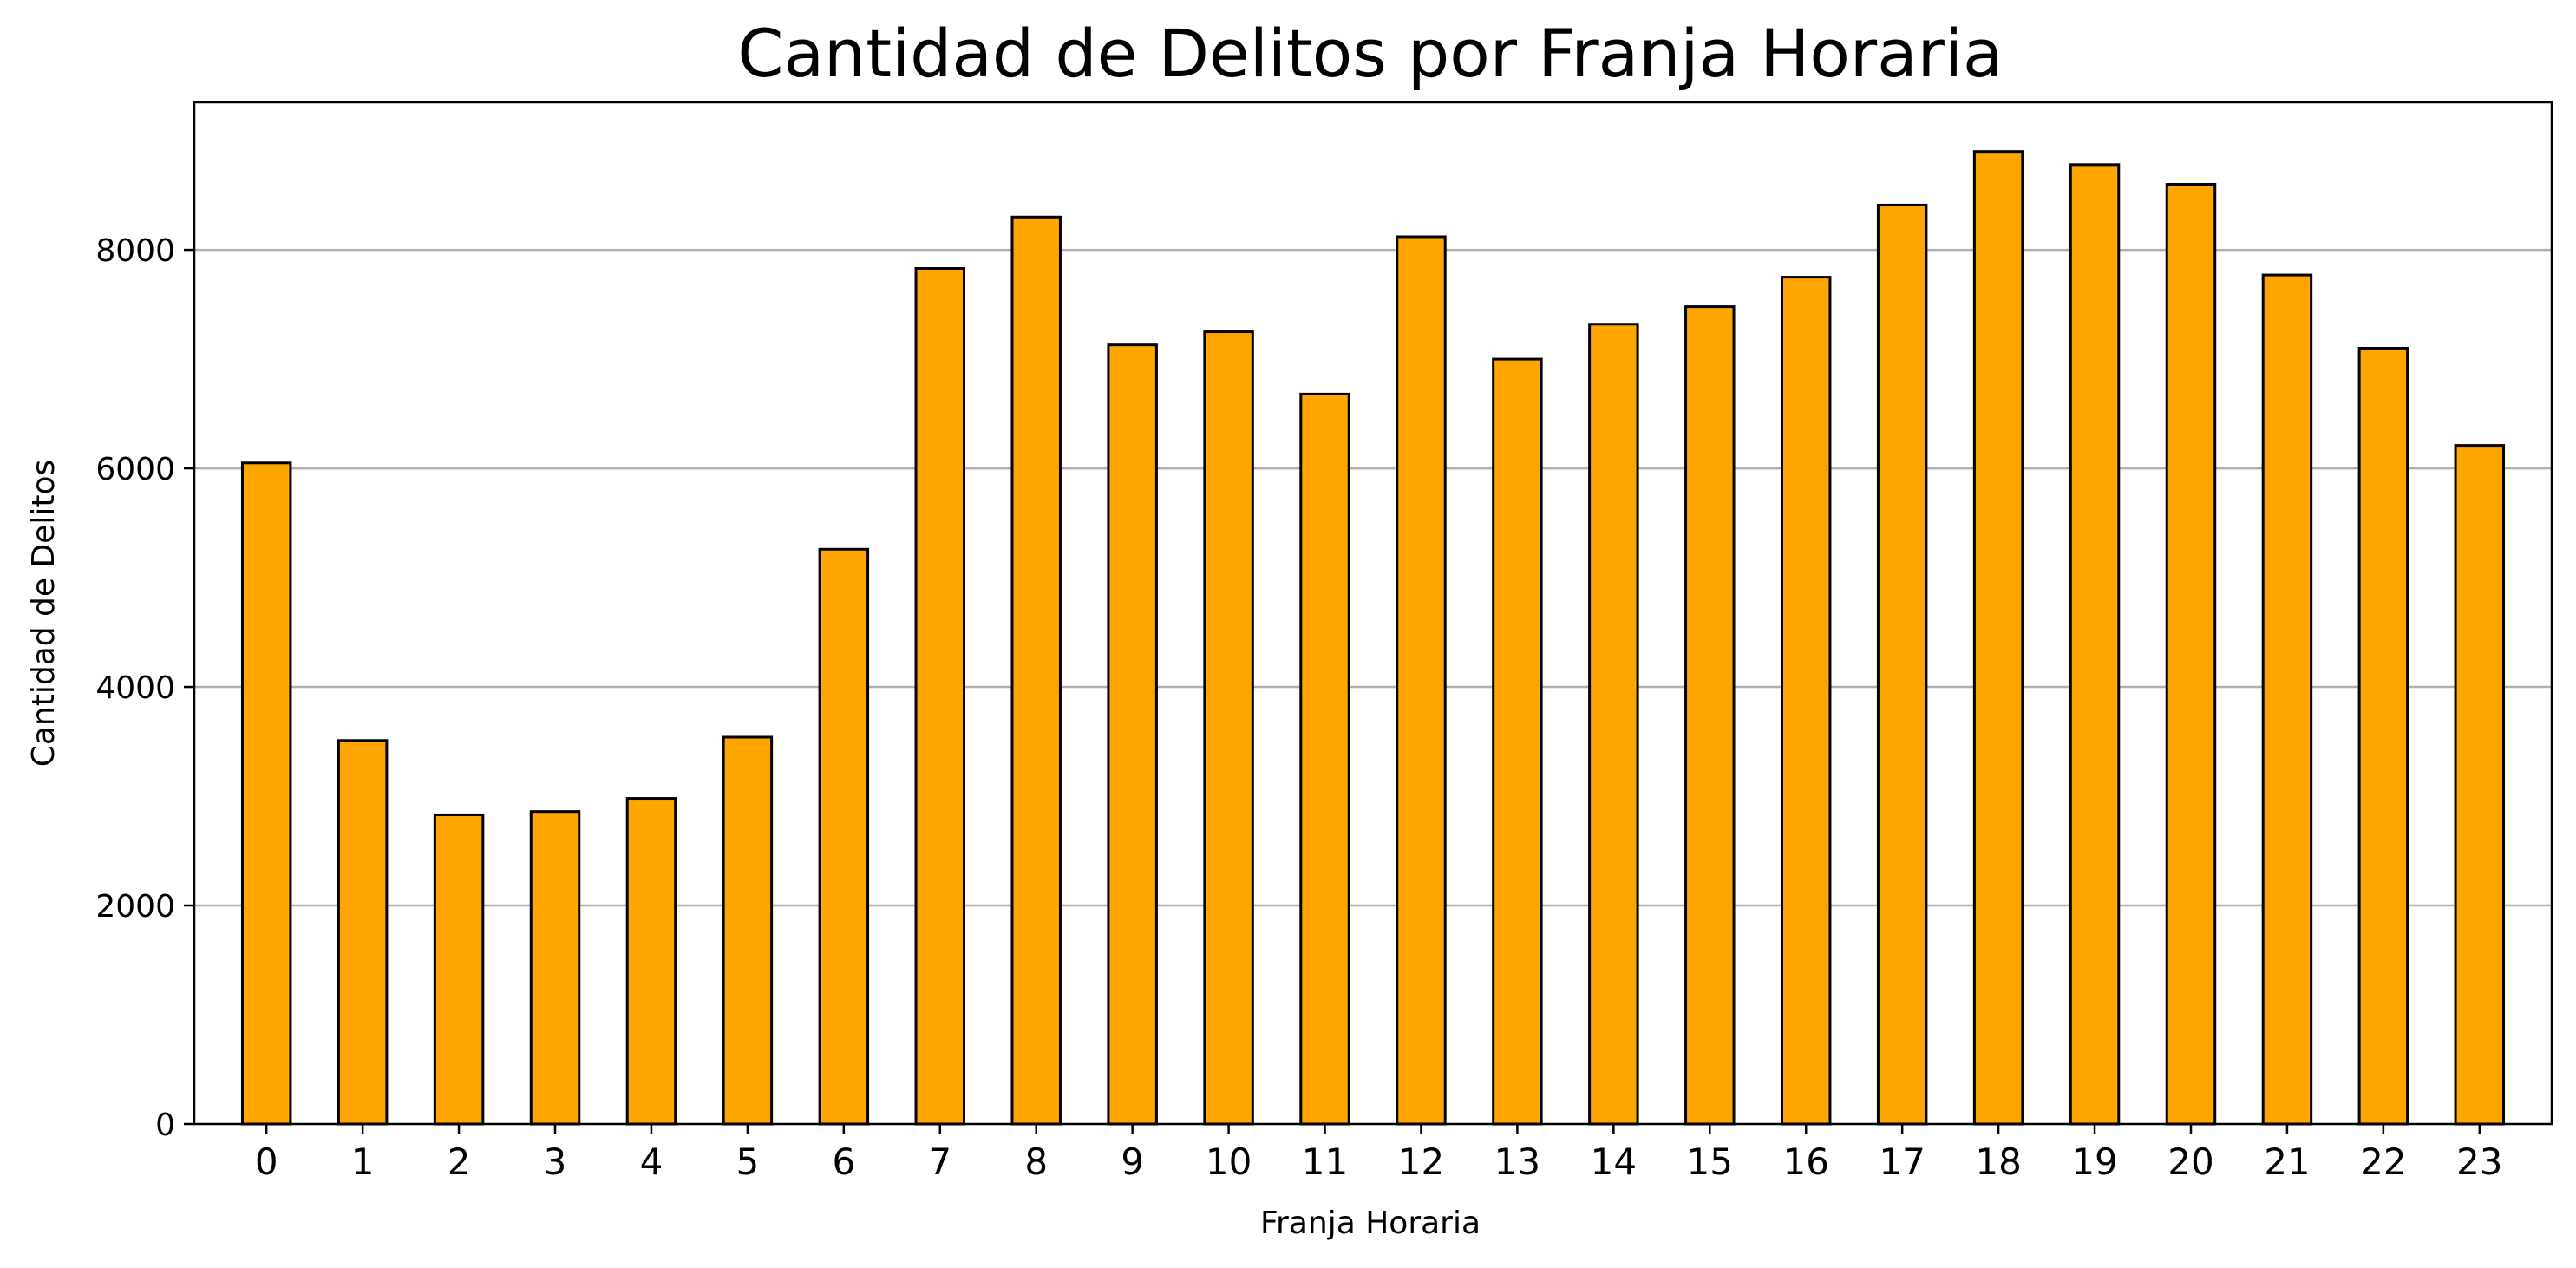 The height and width of the screenshot is (1268, 2576). What do you see at coordinates (939, 1162) in the screenshot?
I see `x-tick-label: 7` at bounding box center [939, 1162].